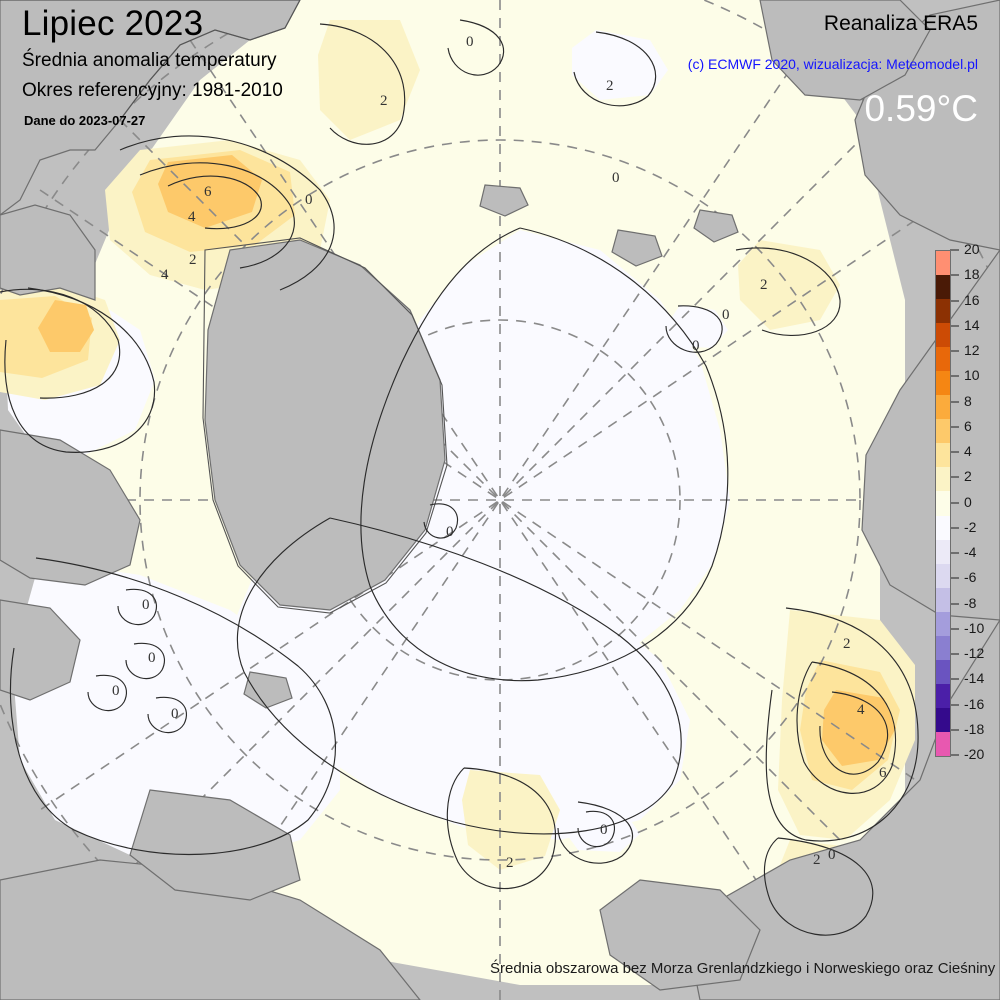  I want to click on colorbar-tick-label: -2, so click(970, 526).